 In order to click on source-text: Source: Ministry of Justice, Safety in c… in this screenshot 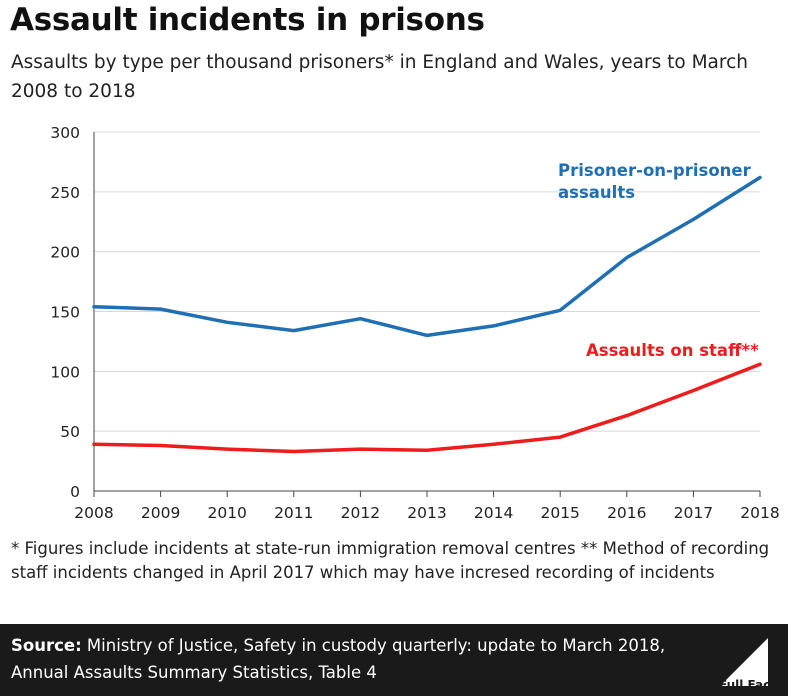, I will do `click(361, 659)`.